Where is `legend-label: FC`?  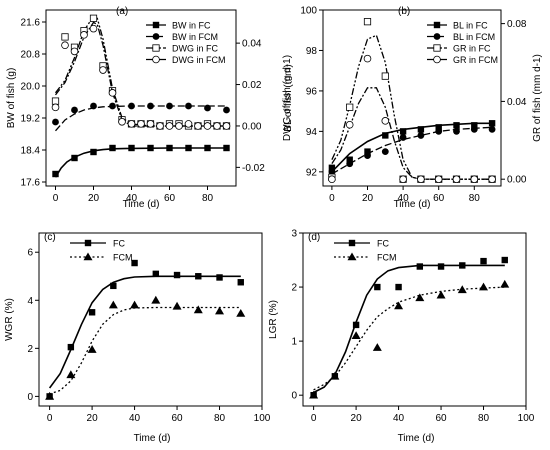 legend-label: FC is located at coordinates (383, 244).